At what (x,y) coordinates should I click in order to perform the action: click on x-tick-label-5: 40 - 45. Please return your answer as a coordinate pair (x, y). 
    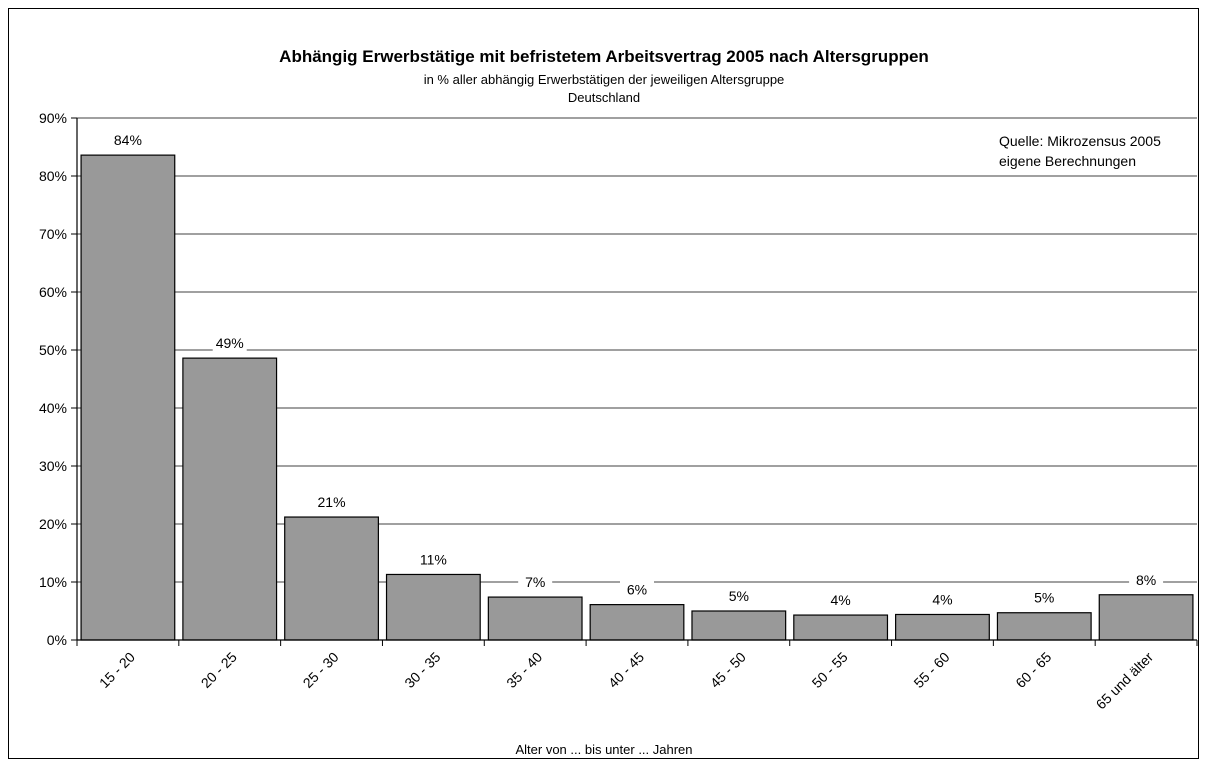
    Looking at the image, I should click on (626, 670).